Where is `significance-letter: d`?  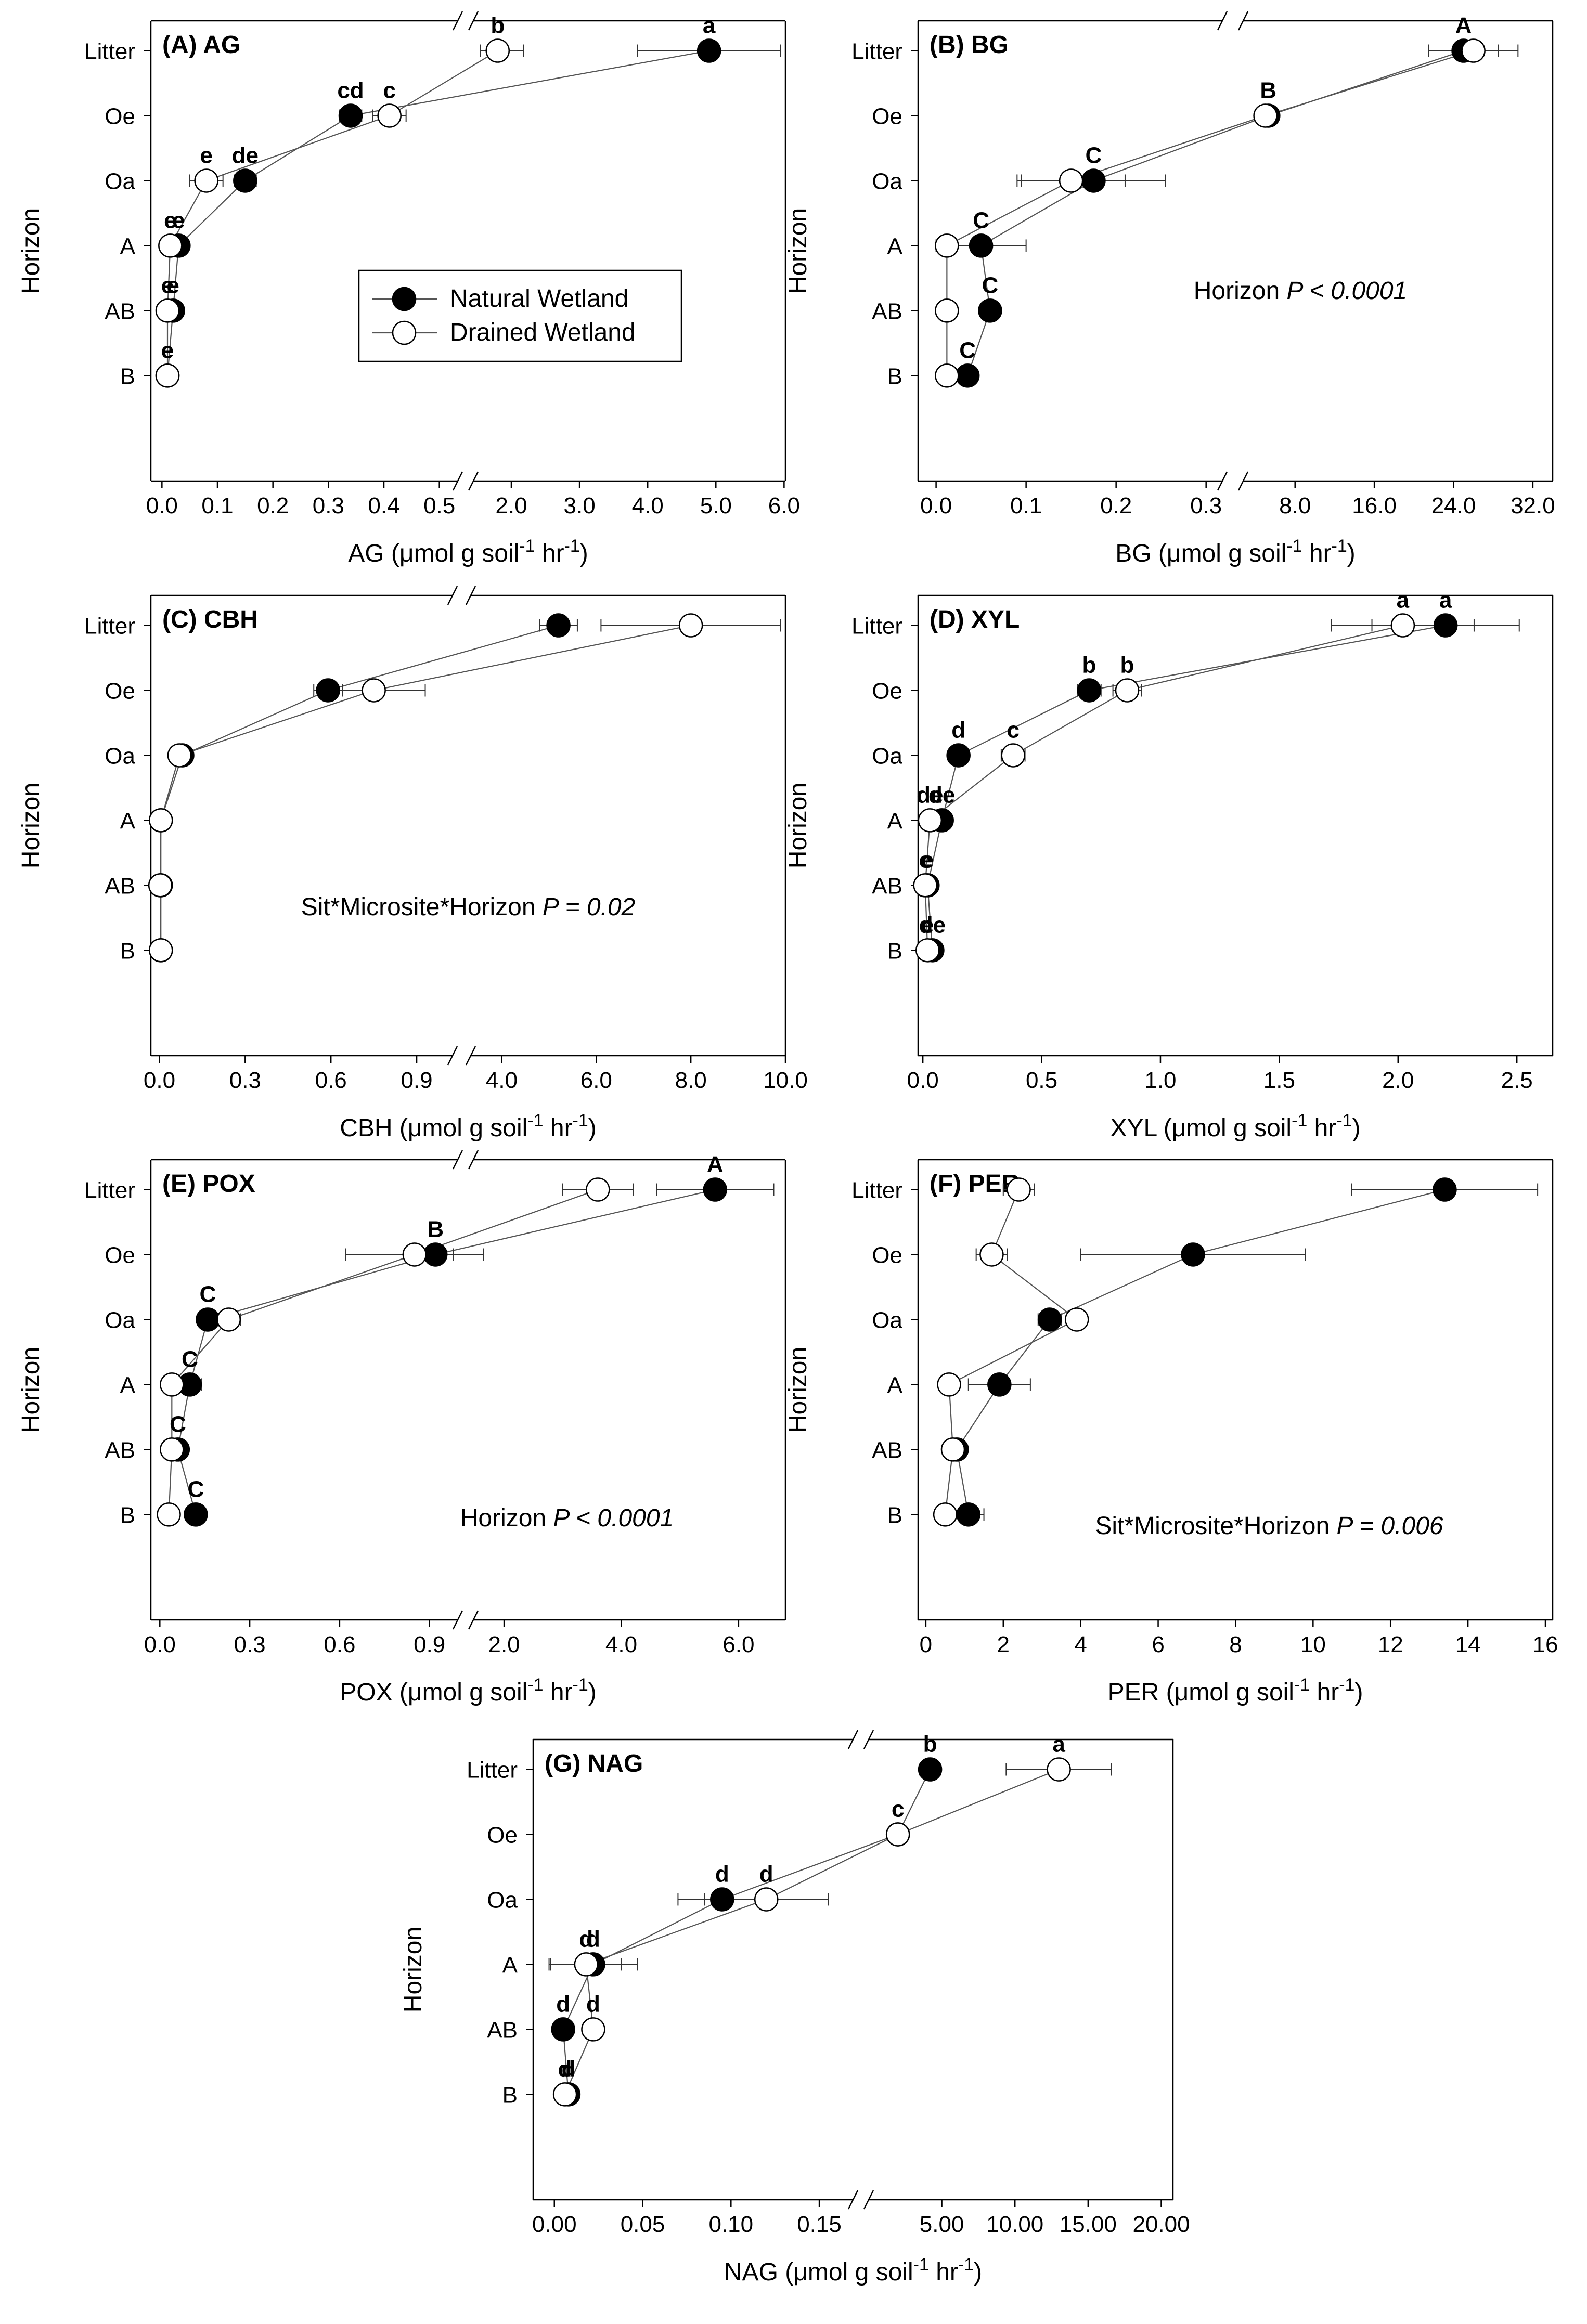
significance-letter: d is located at coordinates (766, 1874).